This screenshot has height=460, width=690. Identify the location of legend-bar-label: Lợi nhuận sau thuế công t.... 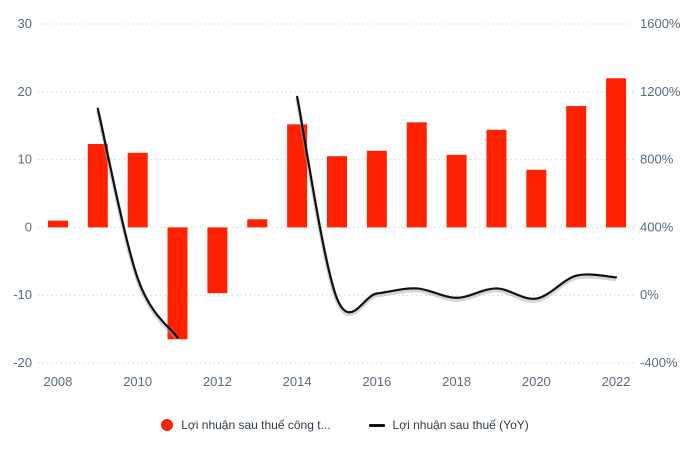
(256, 425).